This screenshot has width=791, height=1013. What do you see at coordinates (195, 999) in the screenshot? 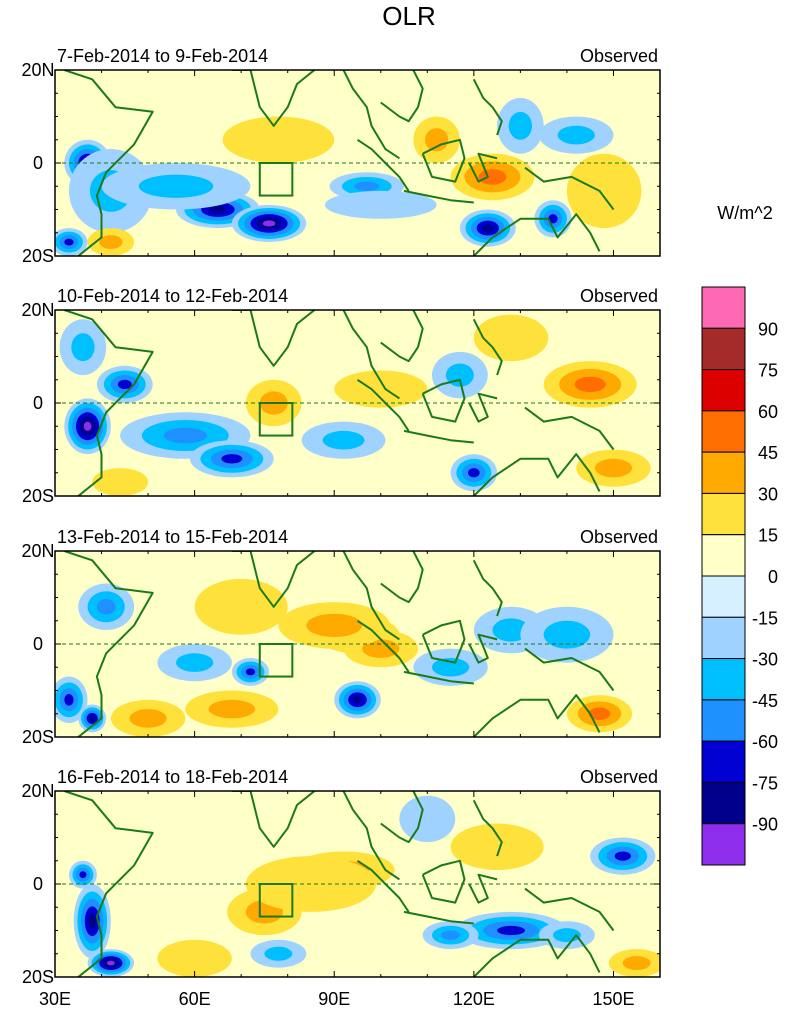
I see `x-tick-label: 60E` at bounding box center [195, 999].